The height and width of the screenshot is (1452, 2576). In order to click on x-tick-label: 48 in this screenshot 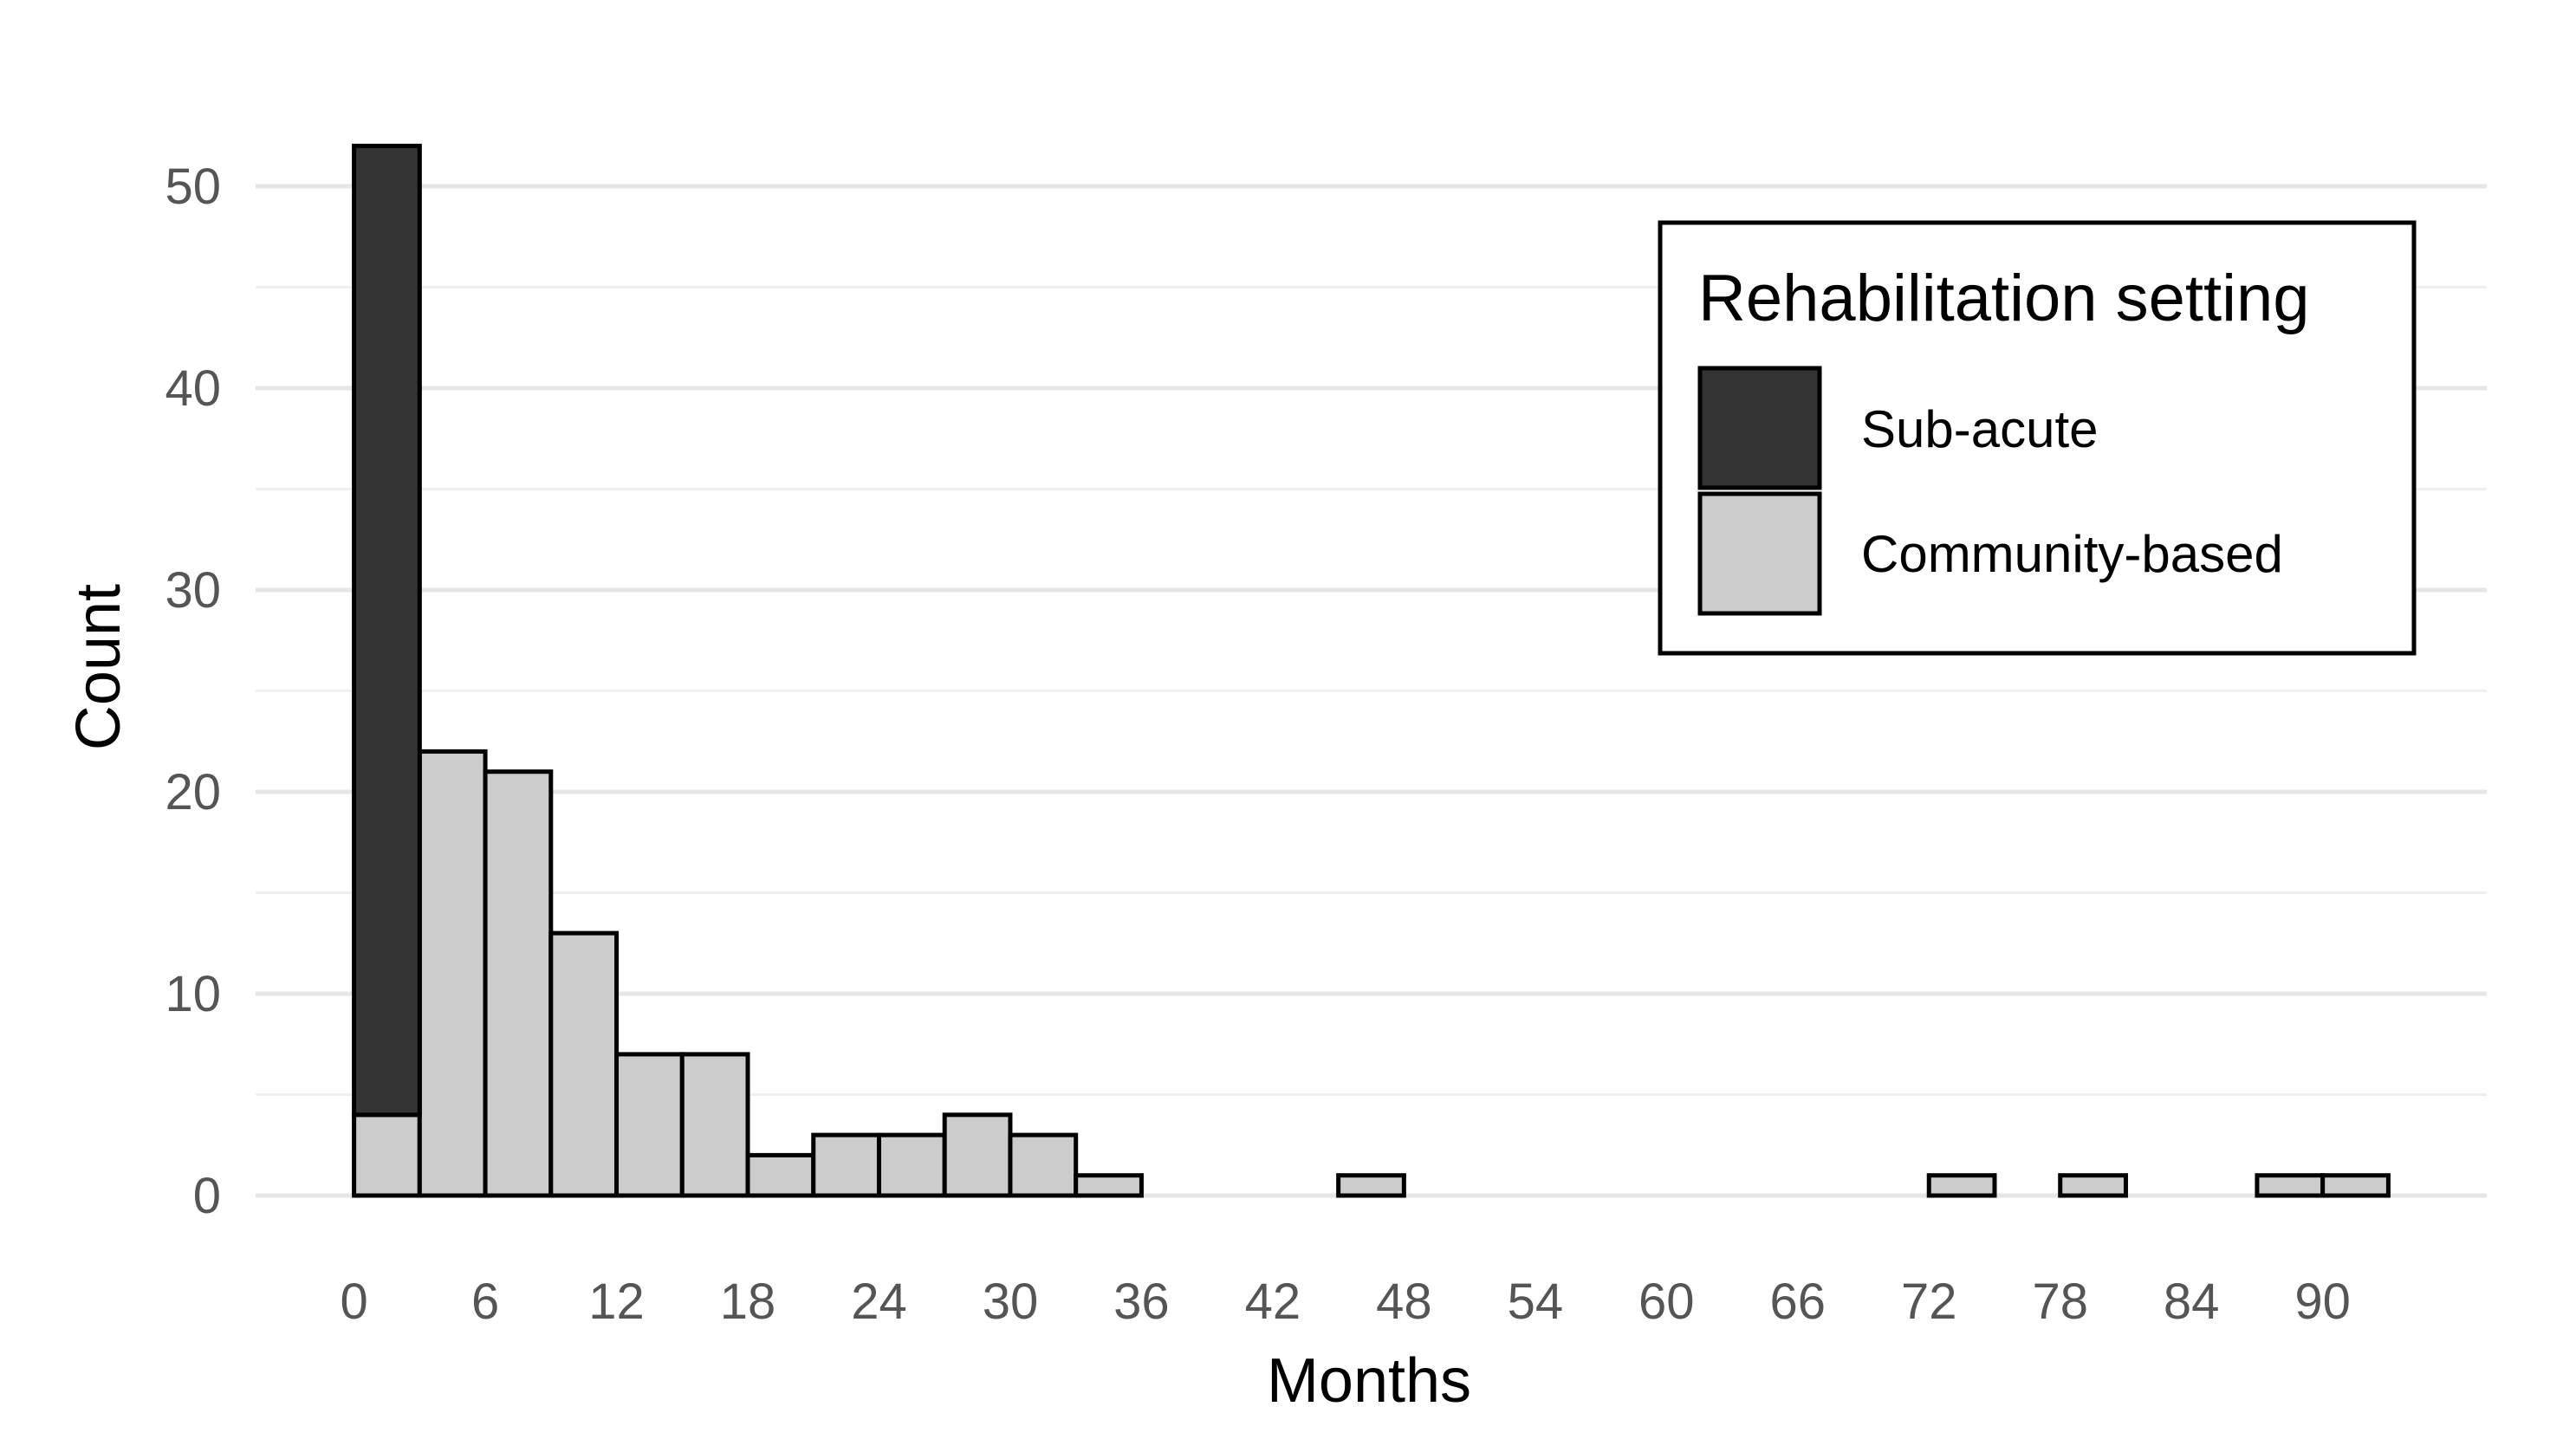, I will do `click(1404, 1302)`.